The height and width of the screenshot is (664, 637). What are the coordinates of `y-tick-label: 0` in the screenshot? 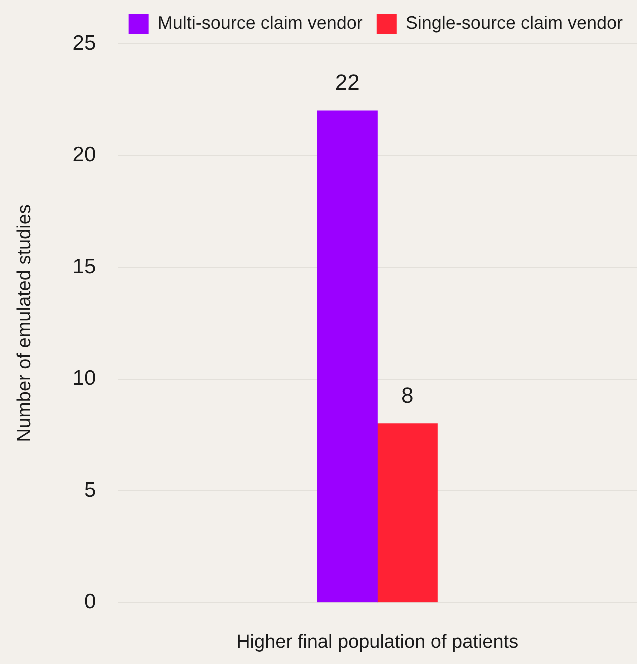 It's located at (90, 602).